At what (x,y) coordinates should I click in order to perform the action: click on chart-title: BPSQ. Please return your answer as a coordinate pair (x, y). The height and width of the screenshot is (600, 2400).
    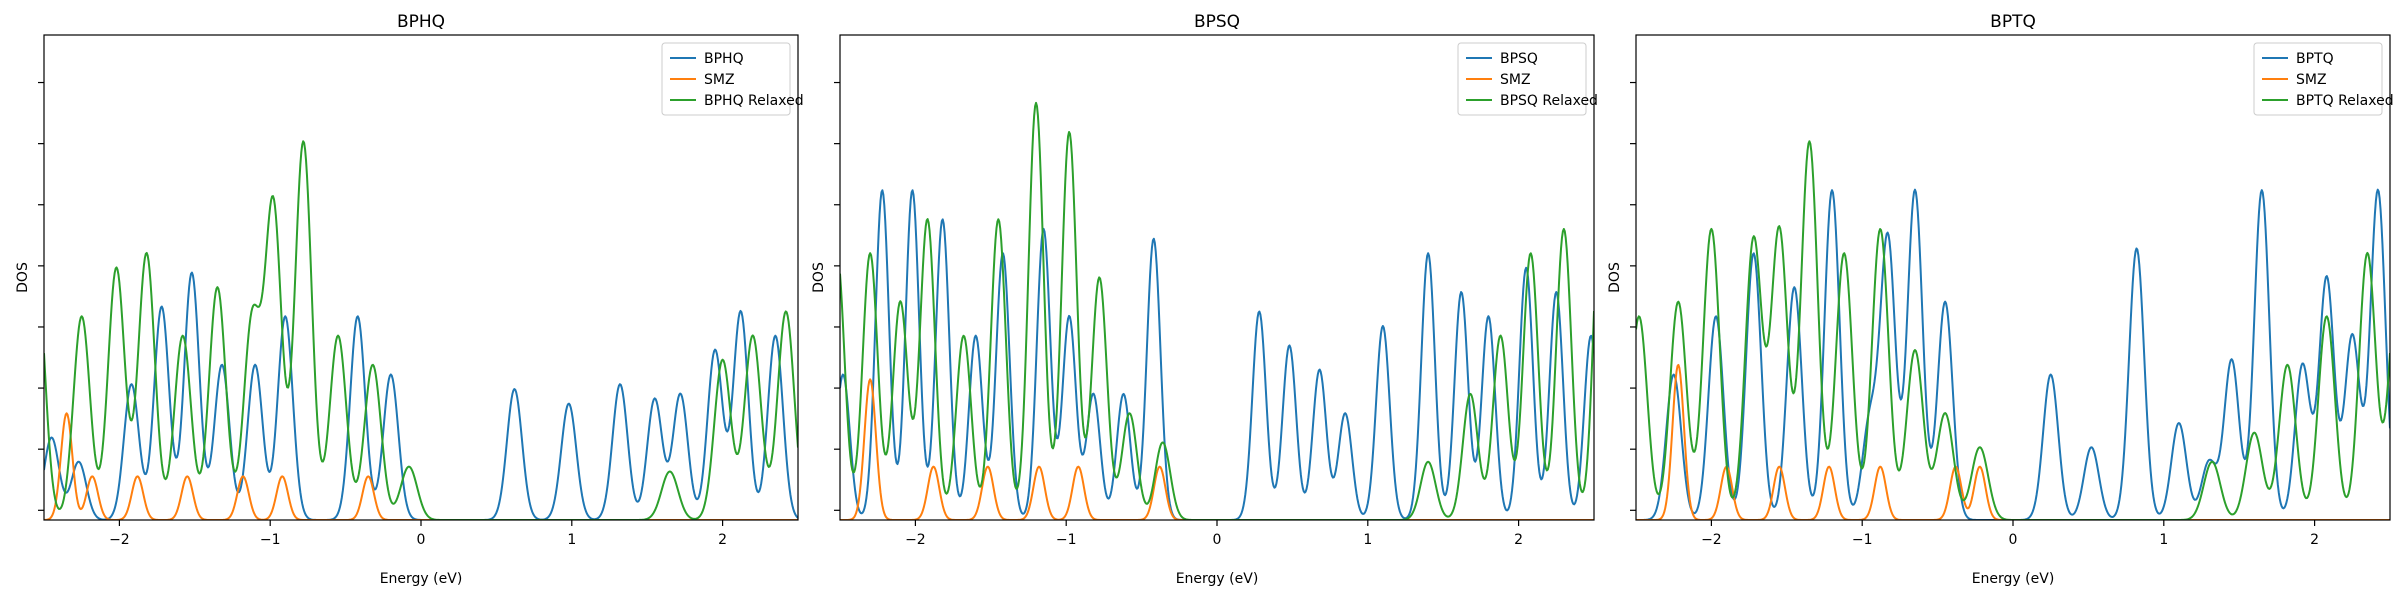
    Looking at the image, I should click on (1217, 22).